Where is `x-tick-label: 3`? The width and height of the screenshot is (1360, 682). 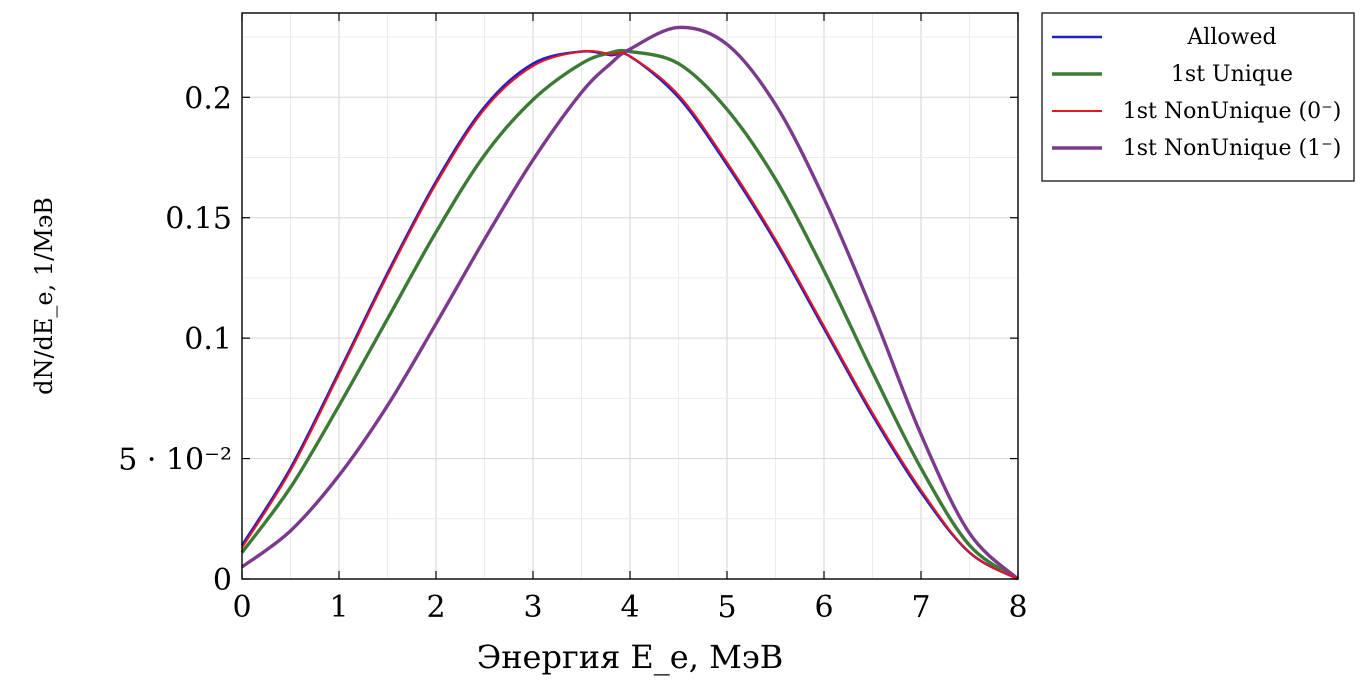
x-tick-label: 3 is located at coordinates (532, 607).